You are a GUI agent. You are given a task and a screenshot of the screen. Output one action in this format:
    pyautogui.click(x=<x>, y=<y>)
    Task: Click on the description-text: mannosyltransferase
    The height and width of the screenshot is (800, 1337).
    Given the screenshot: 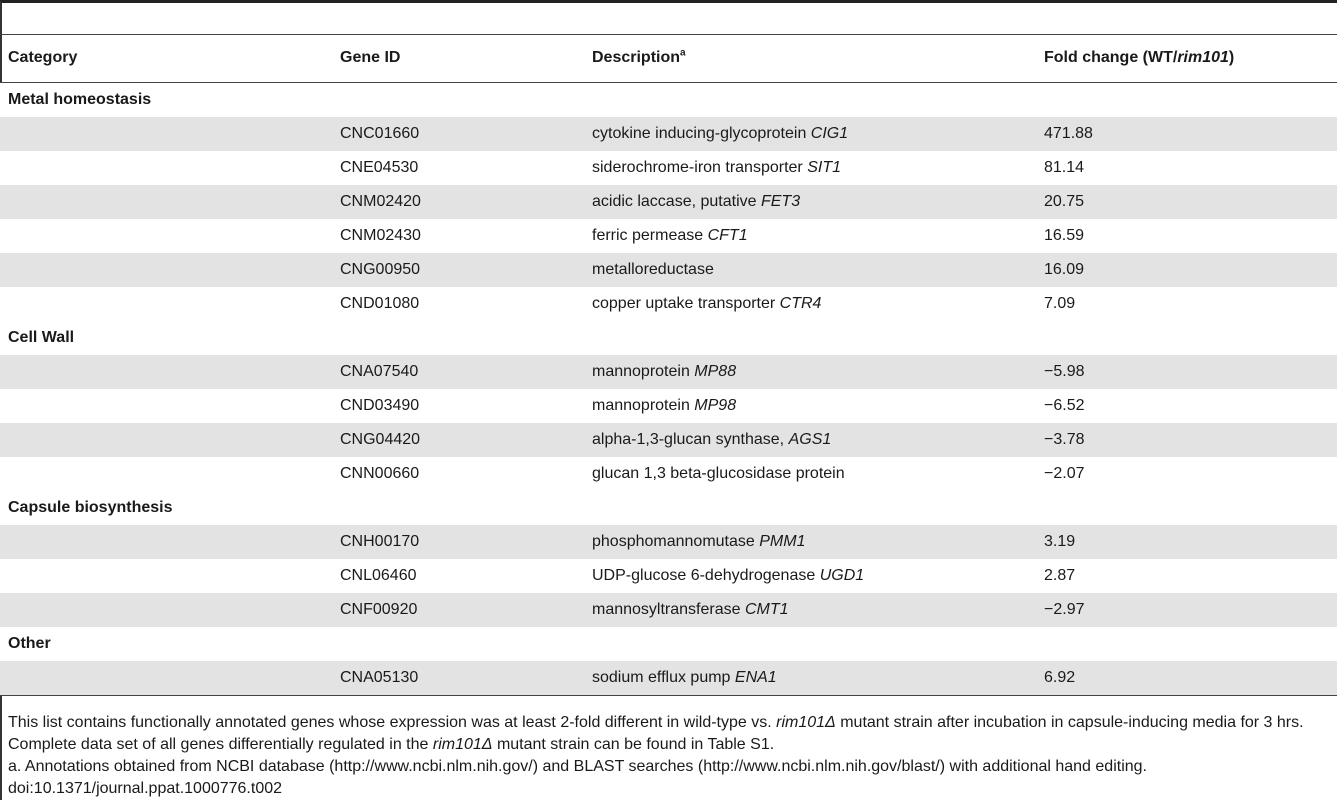 What is the action you would take?
    pyautogui.click(x=668, y=609)
    